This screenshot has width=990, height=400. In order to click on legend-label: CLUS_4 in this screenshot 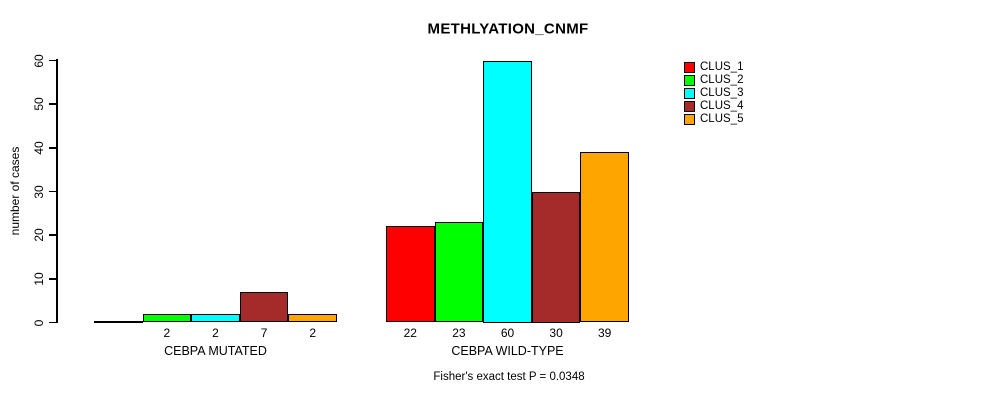, I will do `click(722, 106)`.